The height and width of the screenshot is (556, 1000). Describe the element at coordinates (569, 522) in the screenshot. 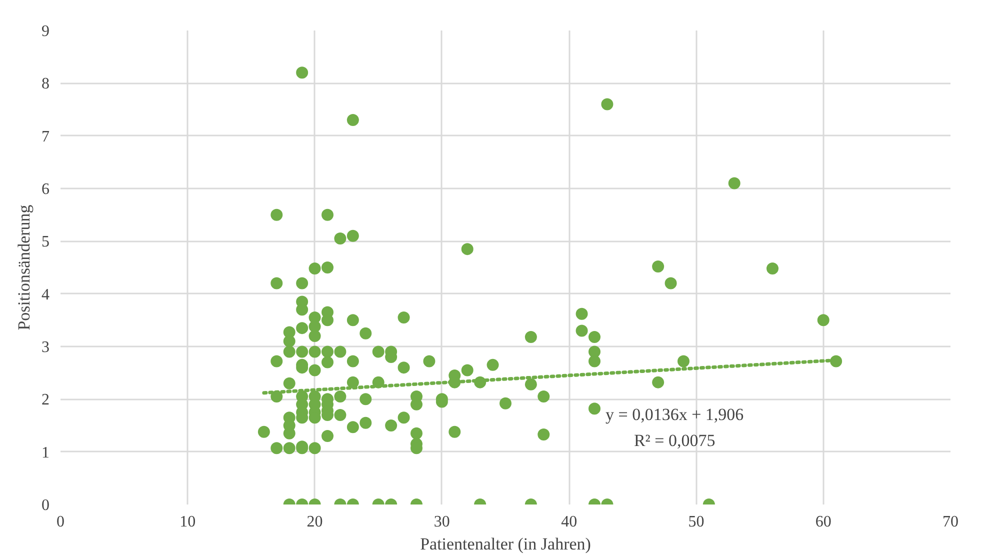

I see `x-tick-label: 40` at that location.